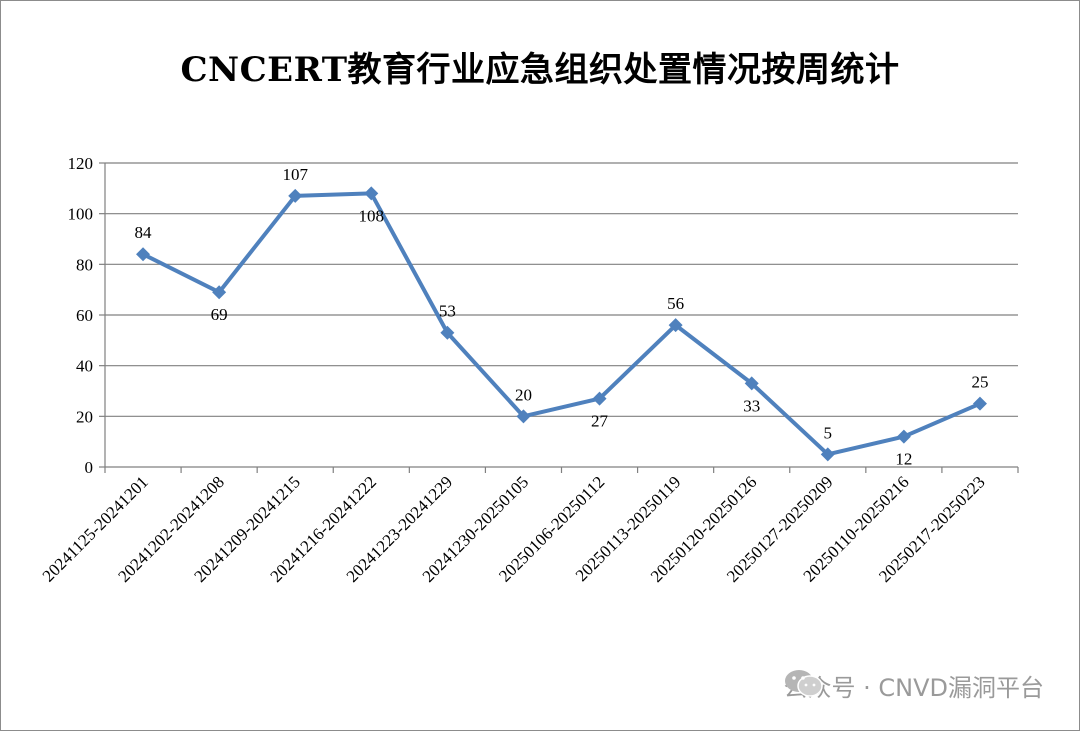 The height and width of the screenshot is (731, 1080). What do you see at coordinates (979, 382) in the screenshot?
I see `data-label: 25` at bounding box center [979, 382].